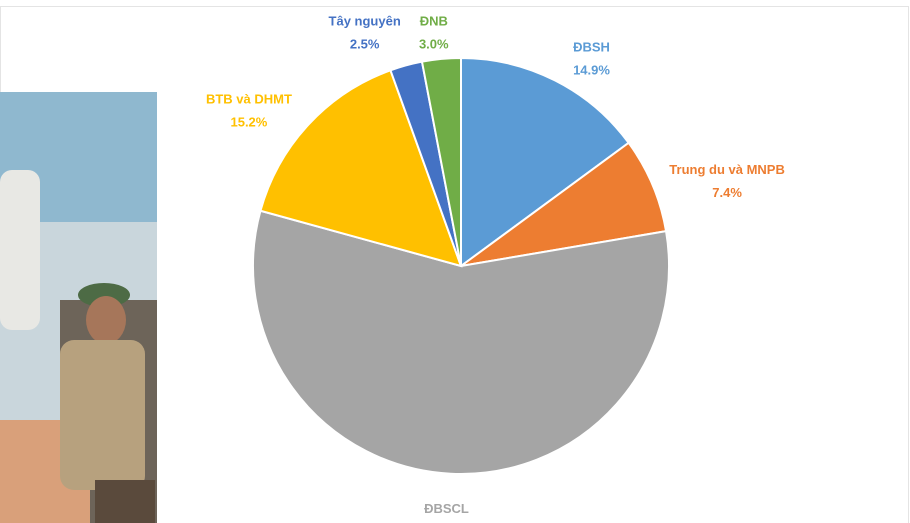 This screenshot has height=523, width=910. I want to click on slice-name: ĐNB, so click(434, 20).